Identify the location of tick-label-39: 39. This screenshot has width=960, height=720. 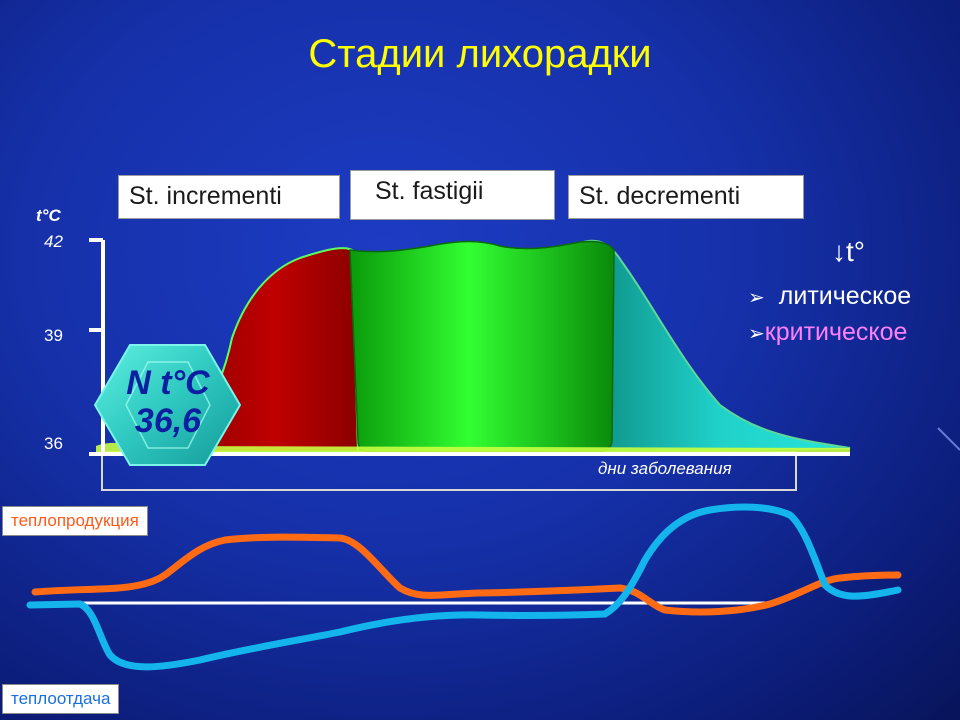
(53, 335).